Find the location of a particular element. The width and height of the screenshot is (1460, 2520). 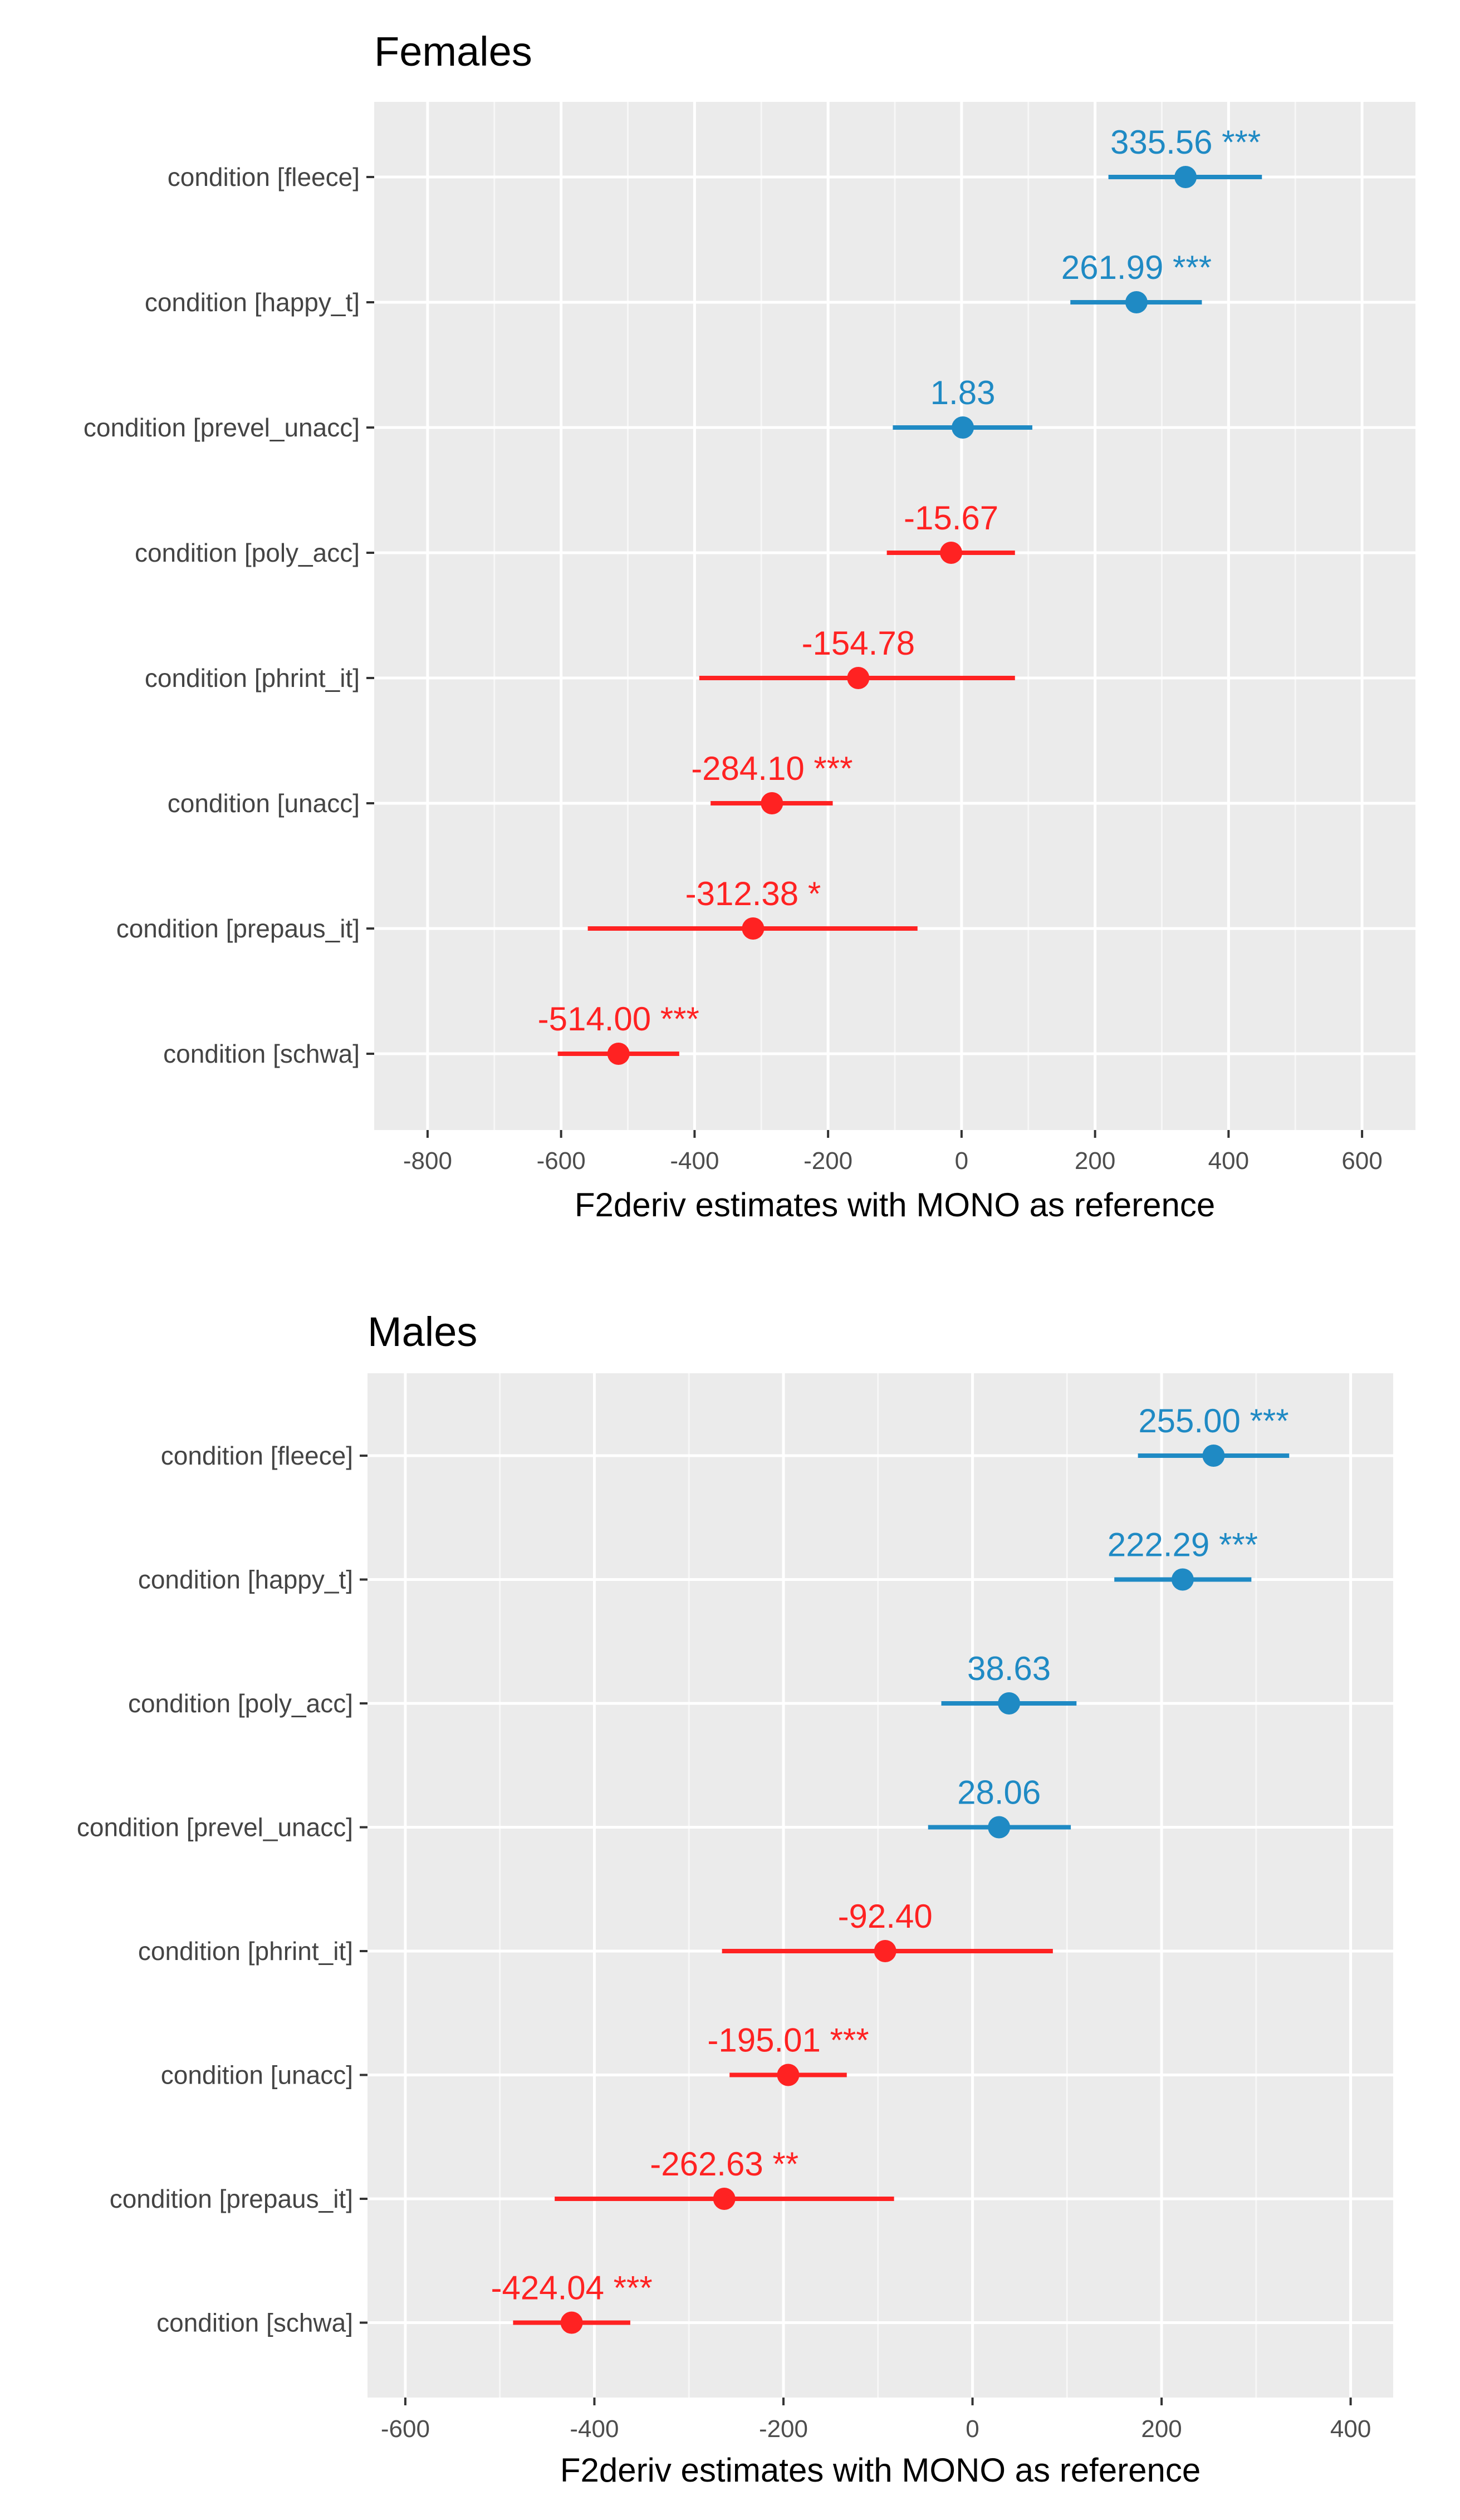

females-x-tick-label: -200 is located at coordinates (828, 1161).